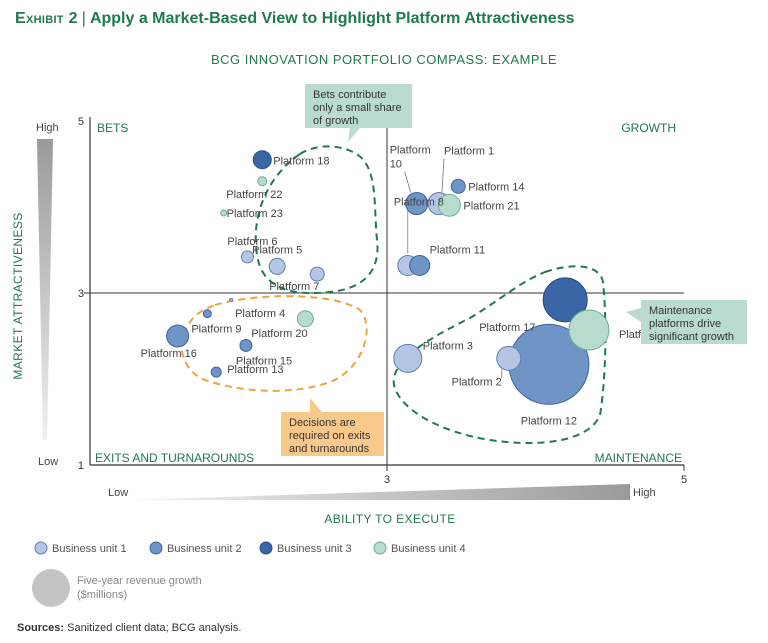  What do you see at coordinates (349, 95) in the screenshot?
I see `callout-line: Bets contribute` at bounding box center [349, 95].